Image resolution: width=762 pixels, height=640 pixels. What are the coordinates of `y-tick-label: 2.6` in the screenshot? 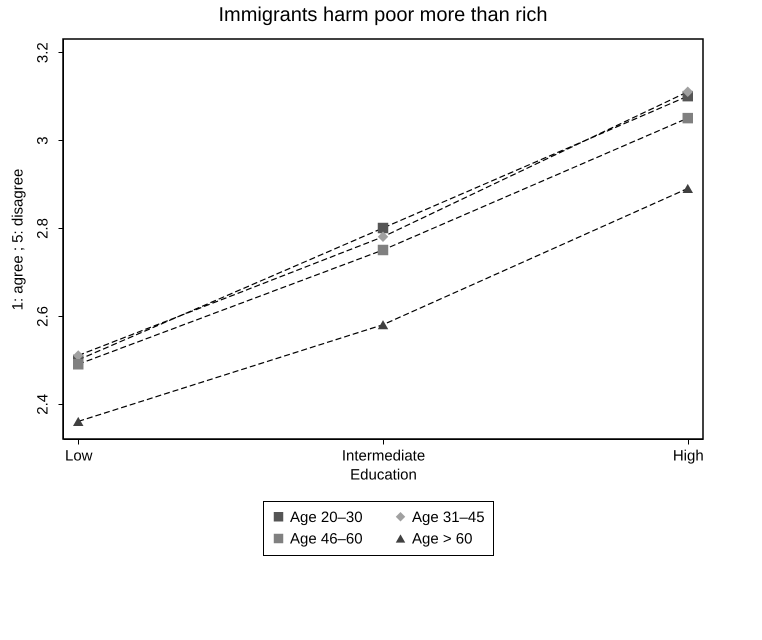 It's located at (43, 316).